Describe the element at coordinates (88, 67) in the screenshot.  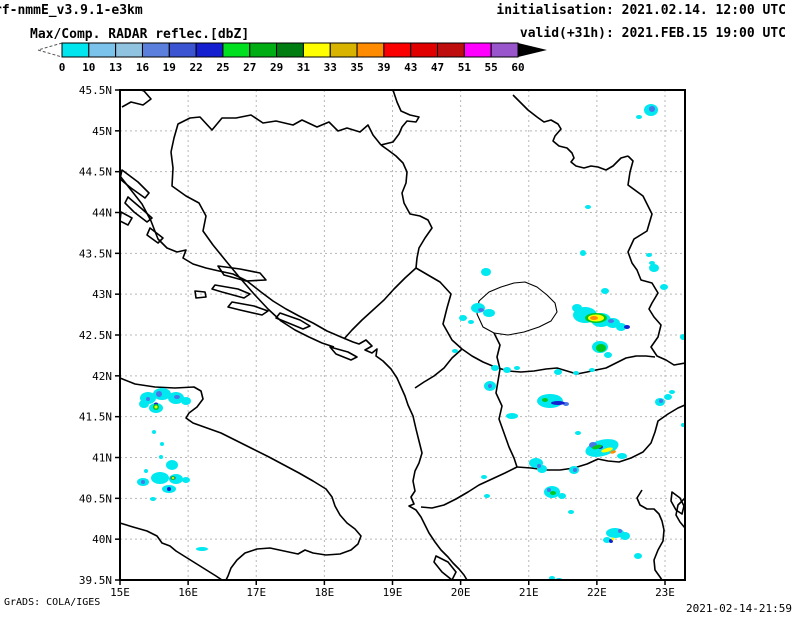
I see `colorbar-tick-label: 10` at that location.